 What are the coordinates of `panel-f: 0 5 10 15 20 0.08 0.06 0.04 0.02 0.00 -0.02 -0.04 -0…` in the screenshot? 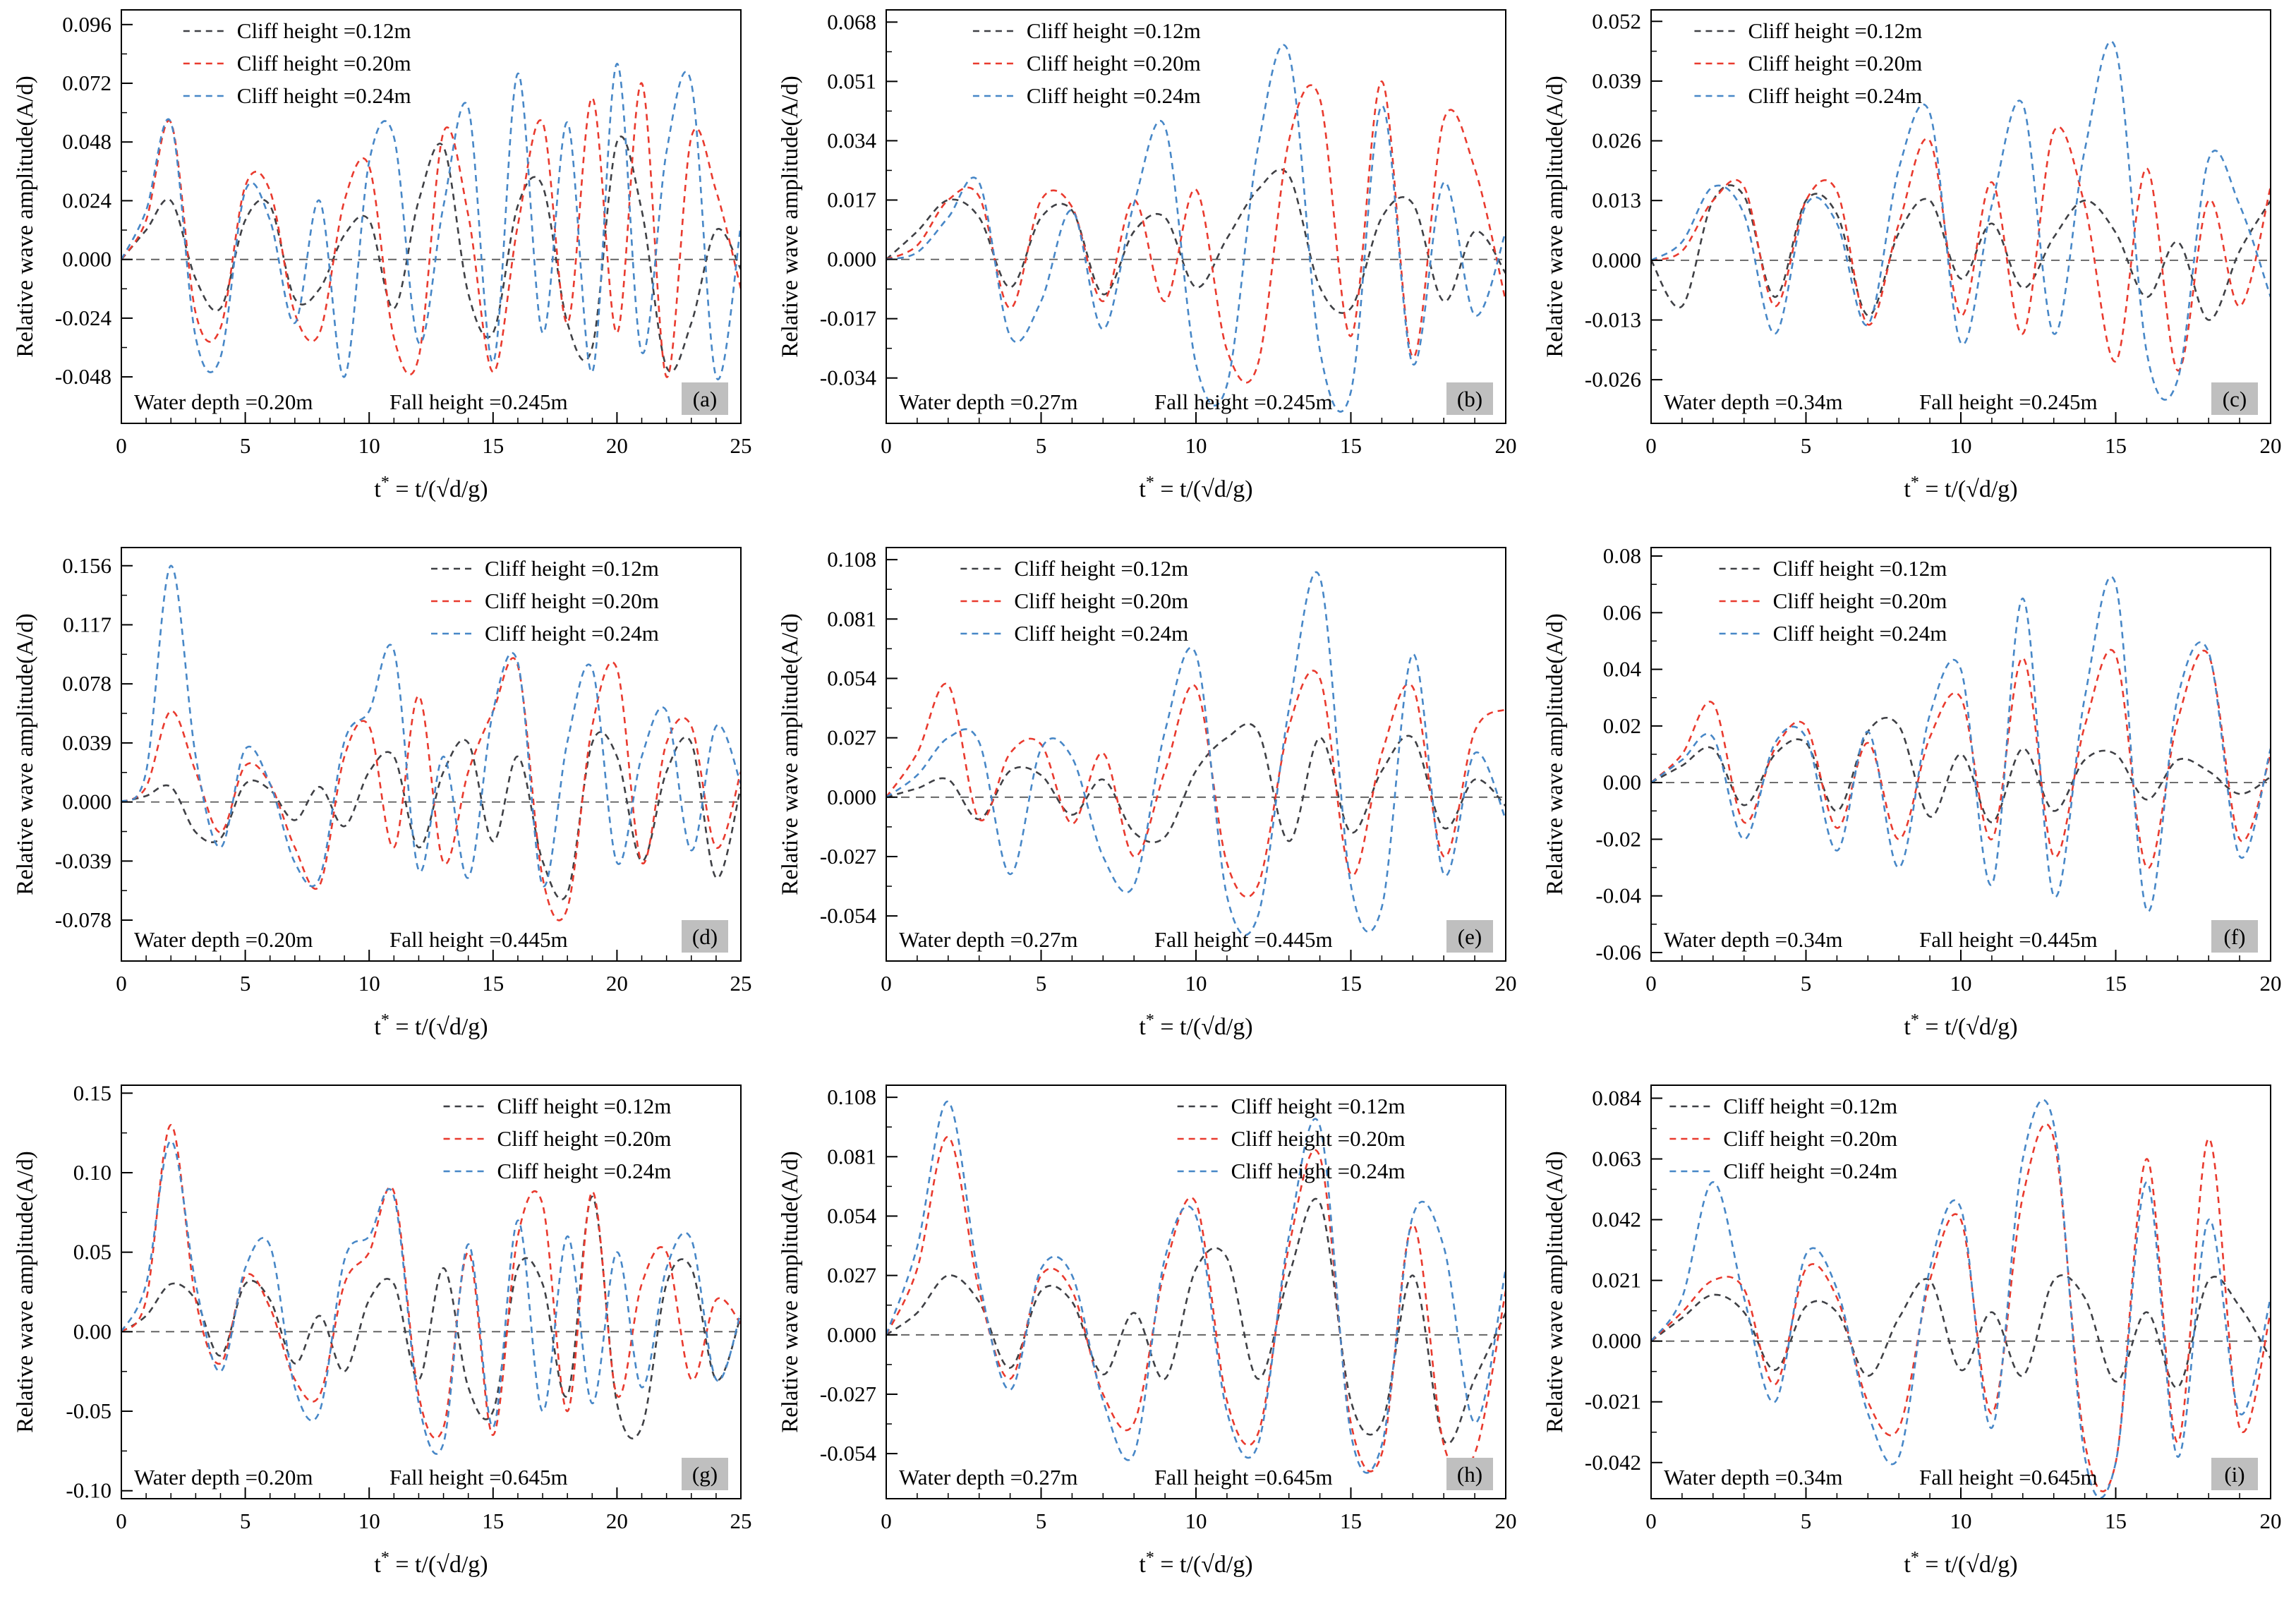 It's located at (1912, 806).